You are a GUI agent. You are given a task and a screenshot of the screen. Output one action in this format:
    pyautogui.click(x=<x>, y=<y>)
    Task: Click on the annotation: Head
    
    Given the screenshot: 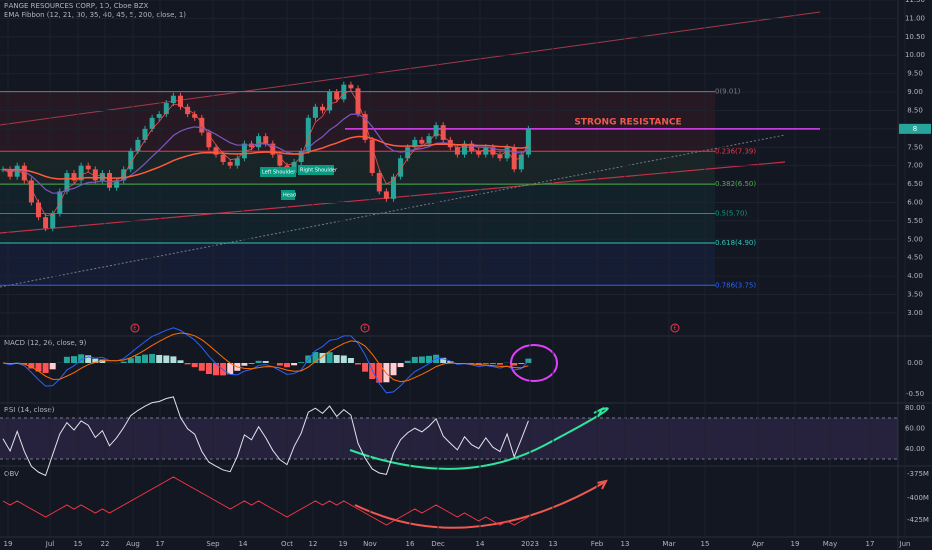 What is the action you would take?
    pyautogui.click(x=289, y=196)
    